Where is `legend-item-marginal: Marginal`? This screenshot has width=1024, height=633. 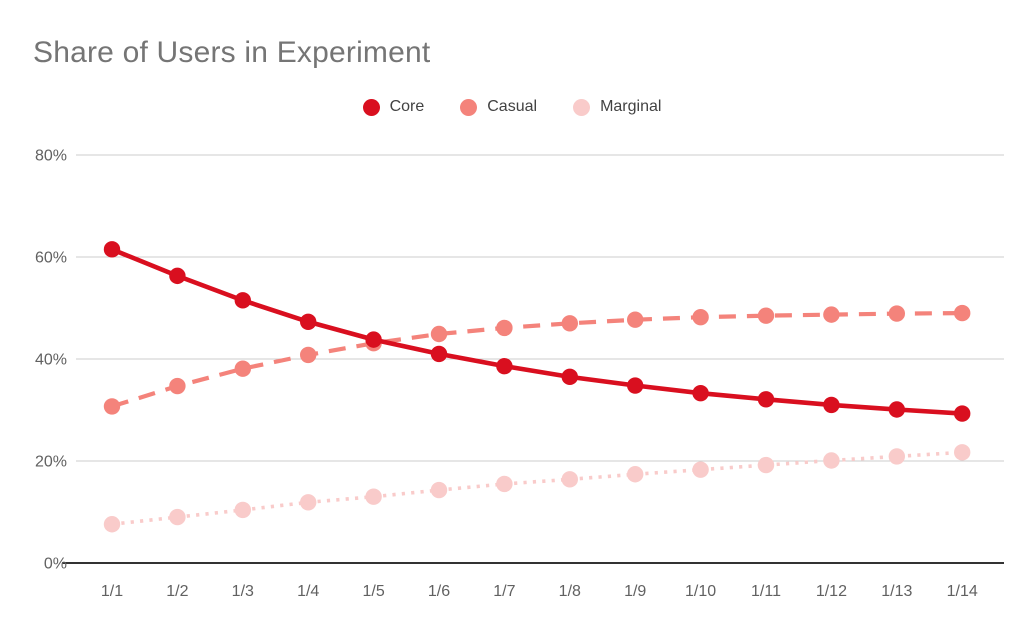 legend-item-marginal: Marginal is located at coordinates (617, 107).